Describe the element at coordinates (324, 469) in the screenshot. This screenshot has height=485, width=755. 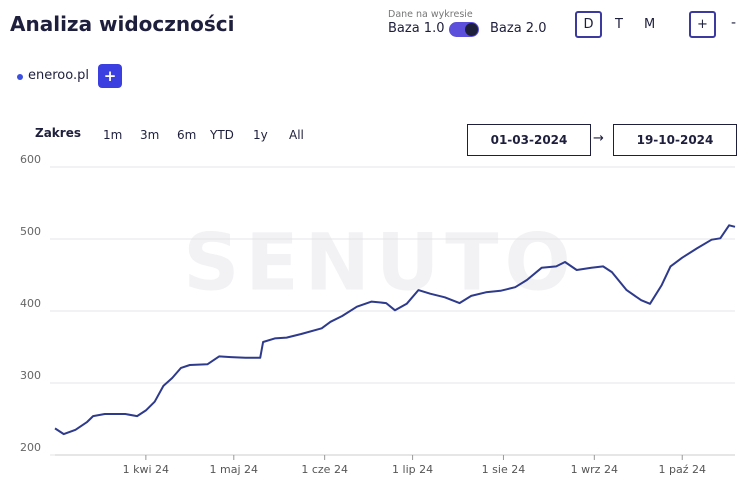
I see `x-tick-label: 1 cze 24` at that location.